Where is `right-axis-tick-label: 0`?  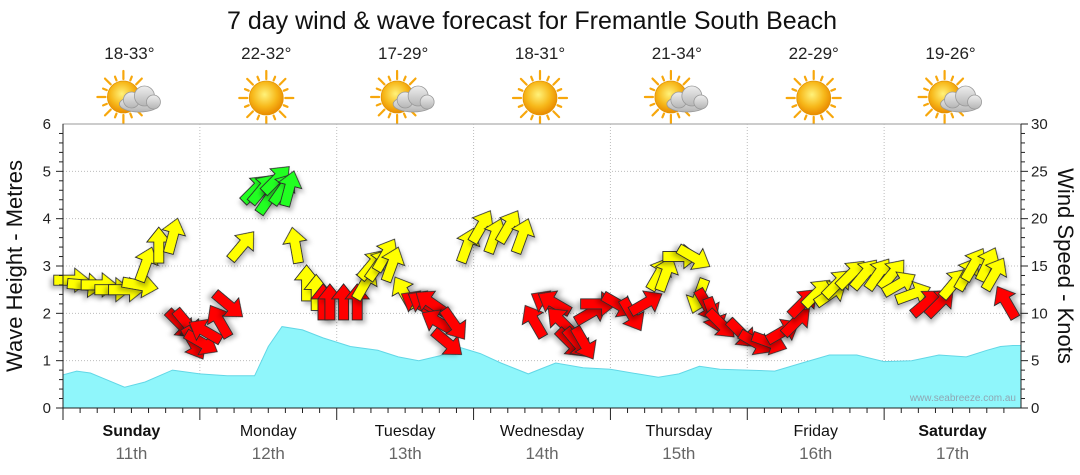 right-axis-tick-label: 0 is located at coordinates (1035, 408).